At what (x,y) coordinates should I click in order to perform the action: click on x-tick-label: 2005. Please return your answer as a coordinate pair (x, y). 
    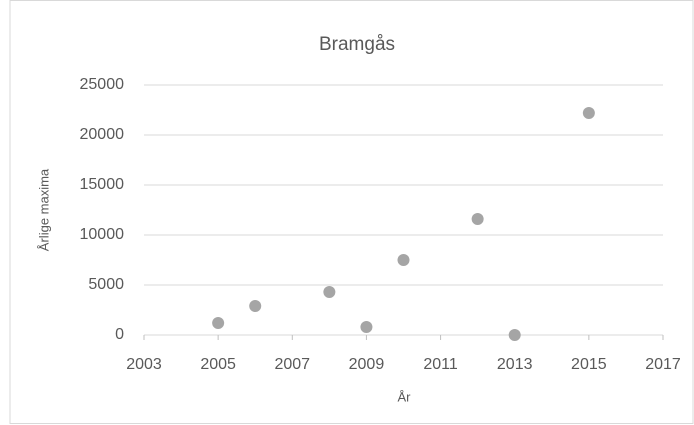
    Looking at the image, I should click on (218, 364).